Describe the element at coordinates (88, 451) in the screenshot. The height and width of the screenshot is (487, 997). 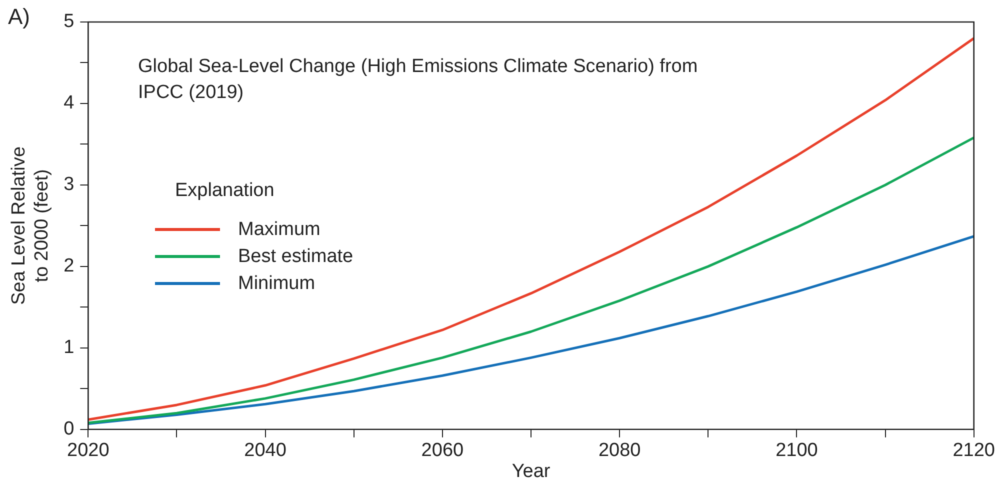
I see `x-tick-label: 2020` at that location.